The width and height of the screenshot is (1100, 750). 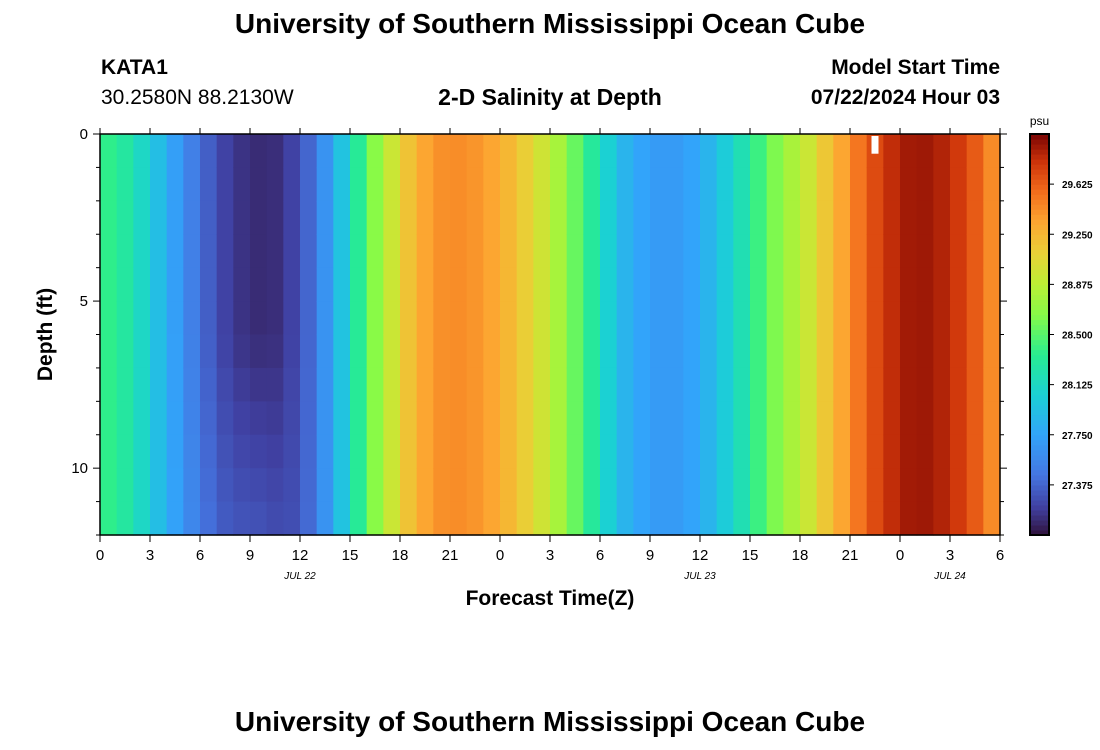 What do you see at coordinates (1077, 336) in the screenshot?
I see `colorbar-tick-label: 28.500` at bounding box center [1077, 336].